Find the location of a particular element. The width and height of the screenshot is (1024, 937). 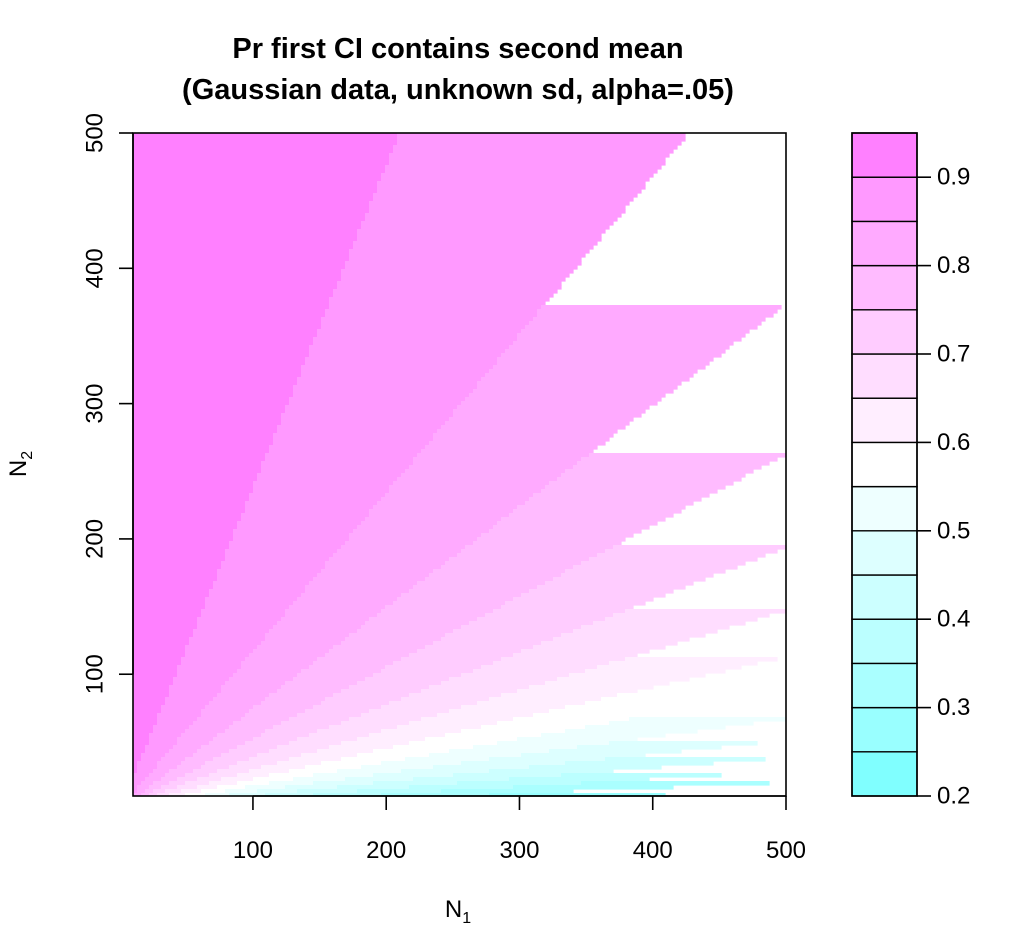

colorbar-frame is located at coordinates (884, 464).